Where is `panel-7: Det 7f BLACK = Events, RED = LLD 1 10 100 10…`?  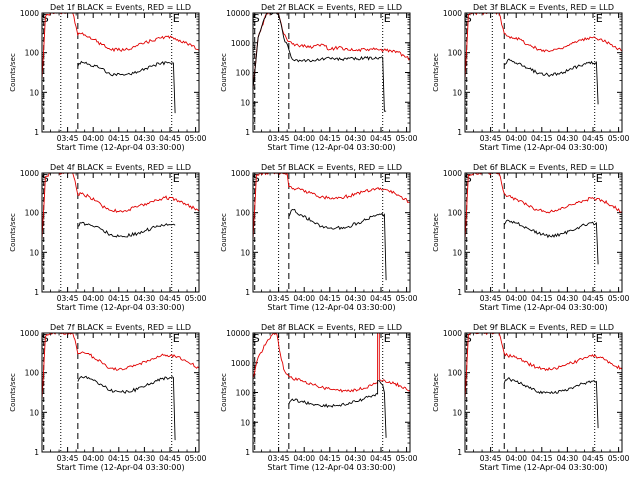 panel-7: Det 7f BLACK = Events, RED = LLD 1 10 100 10… is located at coordinates (108, 397).